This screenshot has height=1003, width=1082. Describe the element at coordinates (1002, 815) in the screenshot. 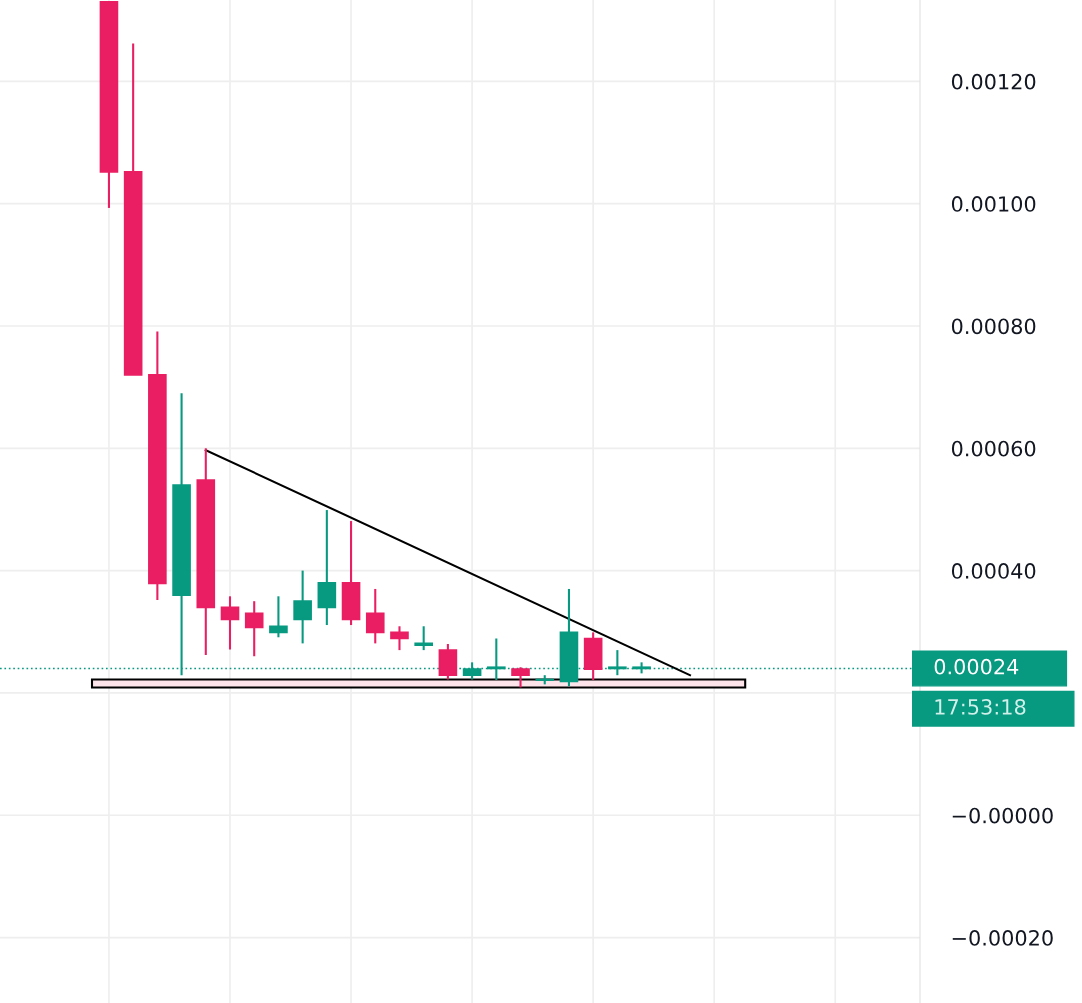

I see `y-tick-label: −0.00000` at that location.